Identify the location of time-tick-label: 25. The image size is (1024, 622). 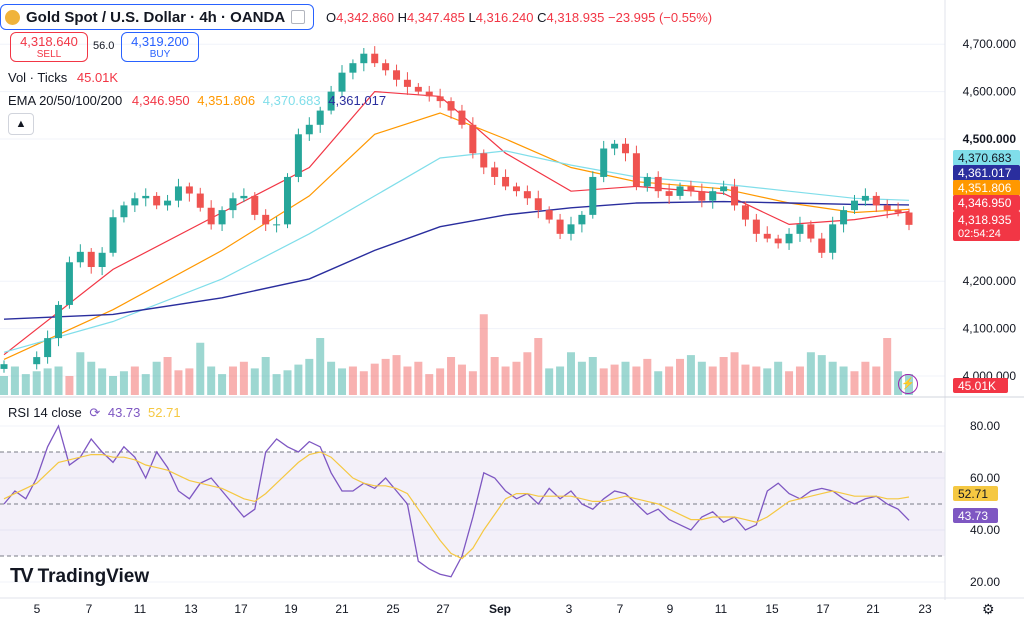
(393, 609).